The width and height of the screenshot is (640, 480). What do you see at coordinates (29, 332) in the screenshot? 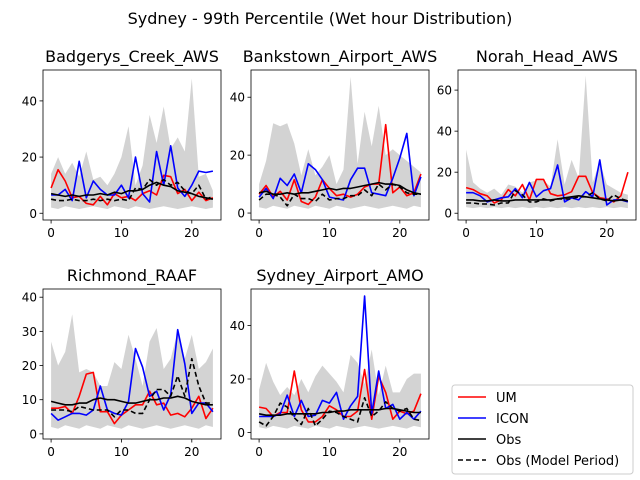
I see `y-tick-label: 30` at bounding box center [29, 332].